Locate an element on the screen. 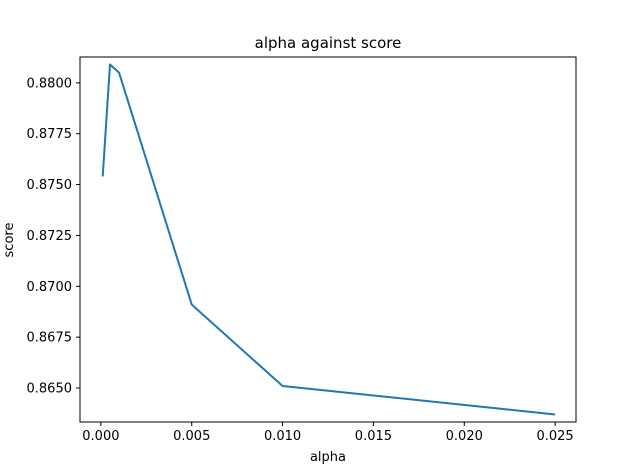  chart-title: alpha against score is located at coordinates (328, 43).